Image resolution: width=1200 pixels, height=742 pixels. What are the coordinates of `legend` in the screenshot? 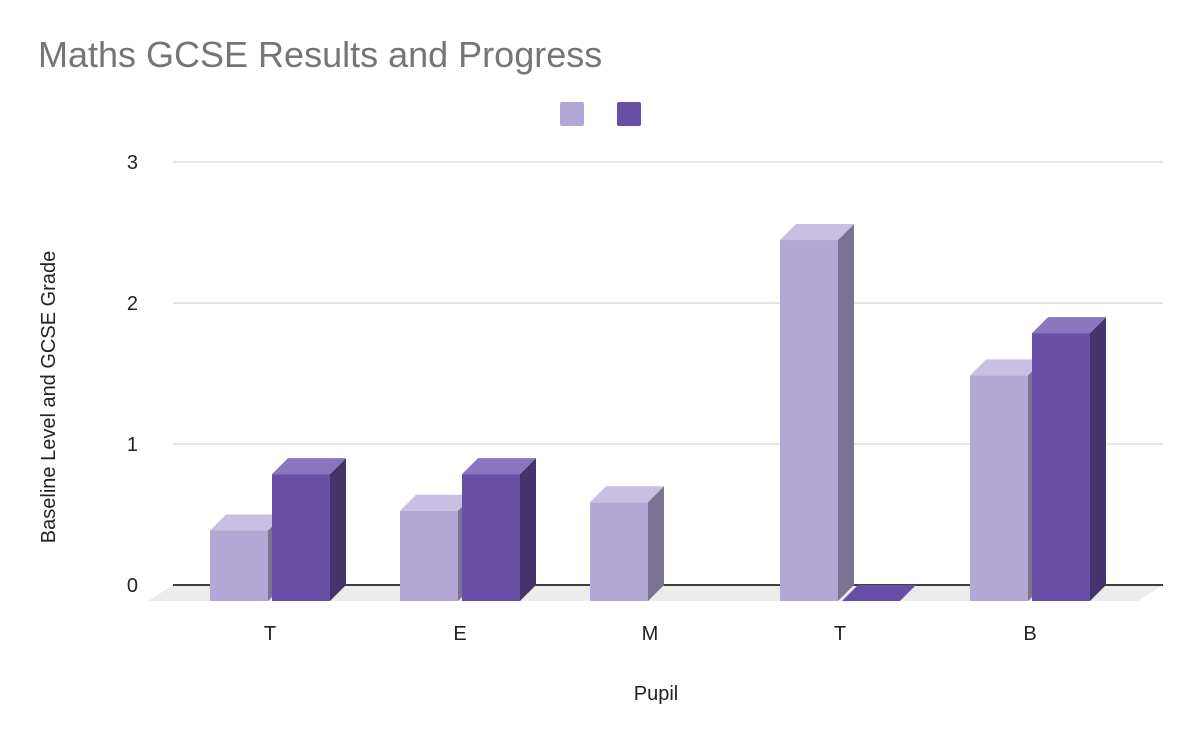 It's located at (600, 114).